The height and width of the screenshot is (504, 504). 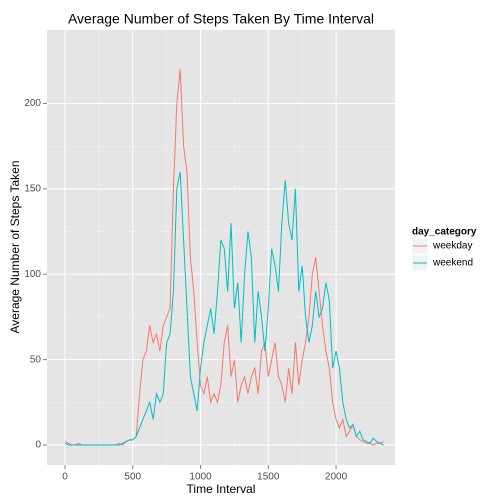 I want to click on y-tick-label: 200, so click(x=32, y=103).